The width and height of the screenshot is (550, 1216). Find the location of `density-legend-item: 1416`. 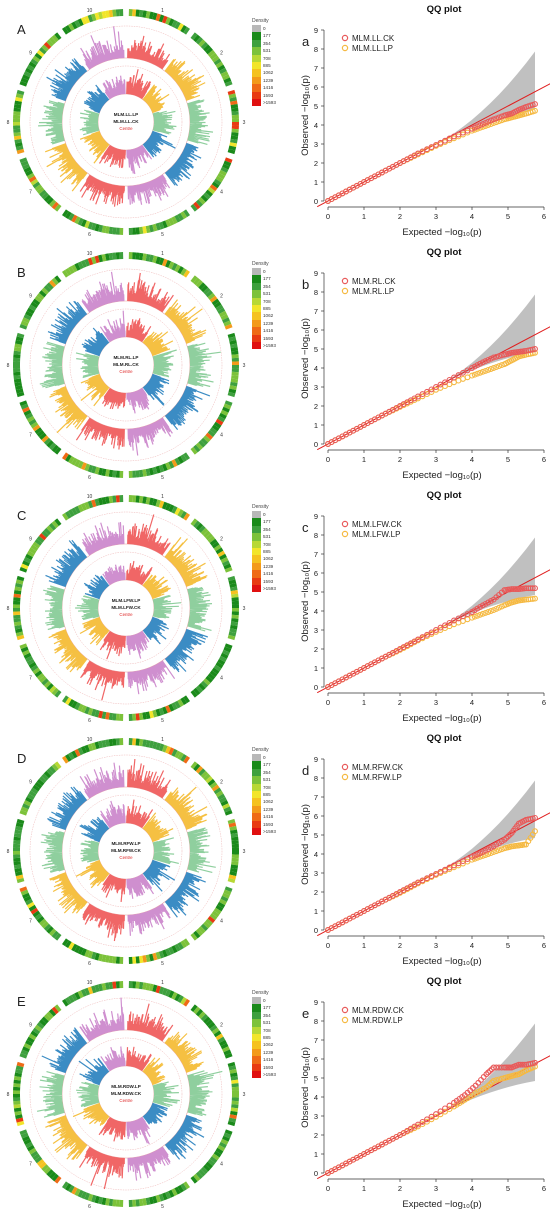

density-legend-item: 1416 is located at coordinates (274, 574).